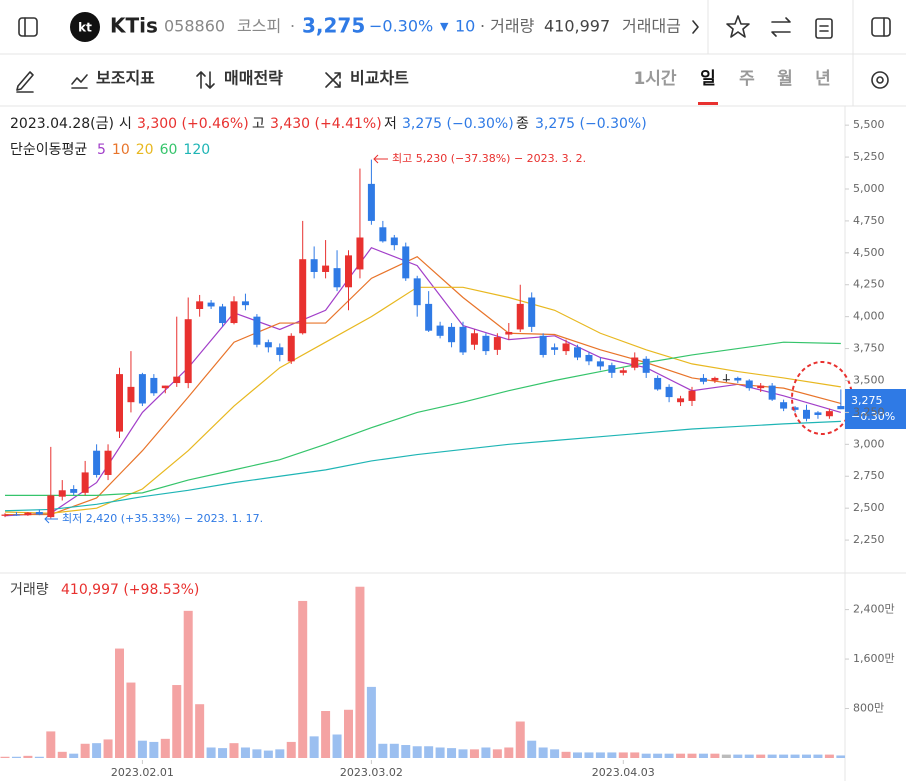 This screenshot has height=781, width=906. Describe the element at coordinates (874, 609) in the screenshot. I see `volume-tick-label: 2,400만` at that location.